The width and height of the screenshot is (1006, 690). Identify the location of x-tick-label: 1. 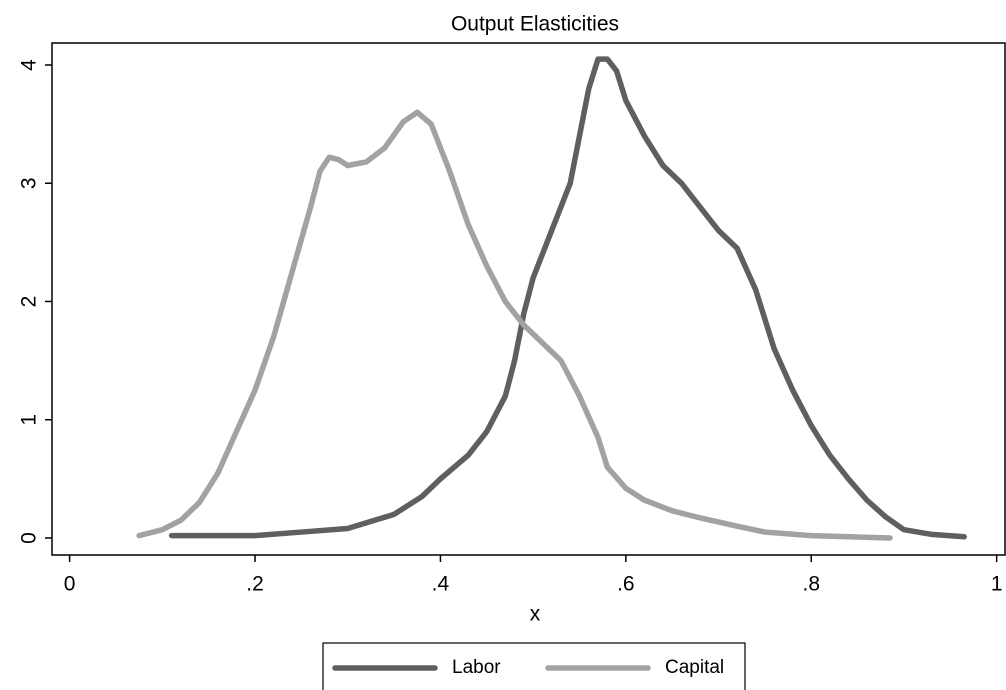
(997, 584).